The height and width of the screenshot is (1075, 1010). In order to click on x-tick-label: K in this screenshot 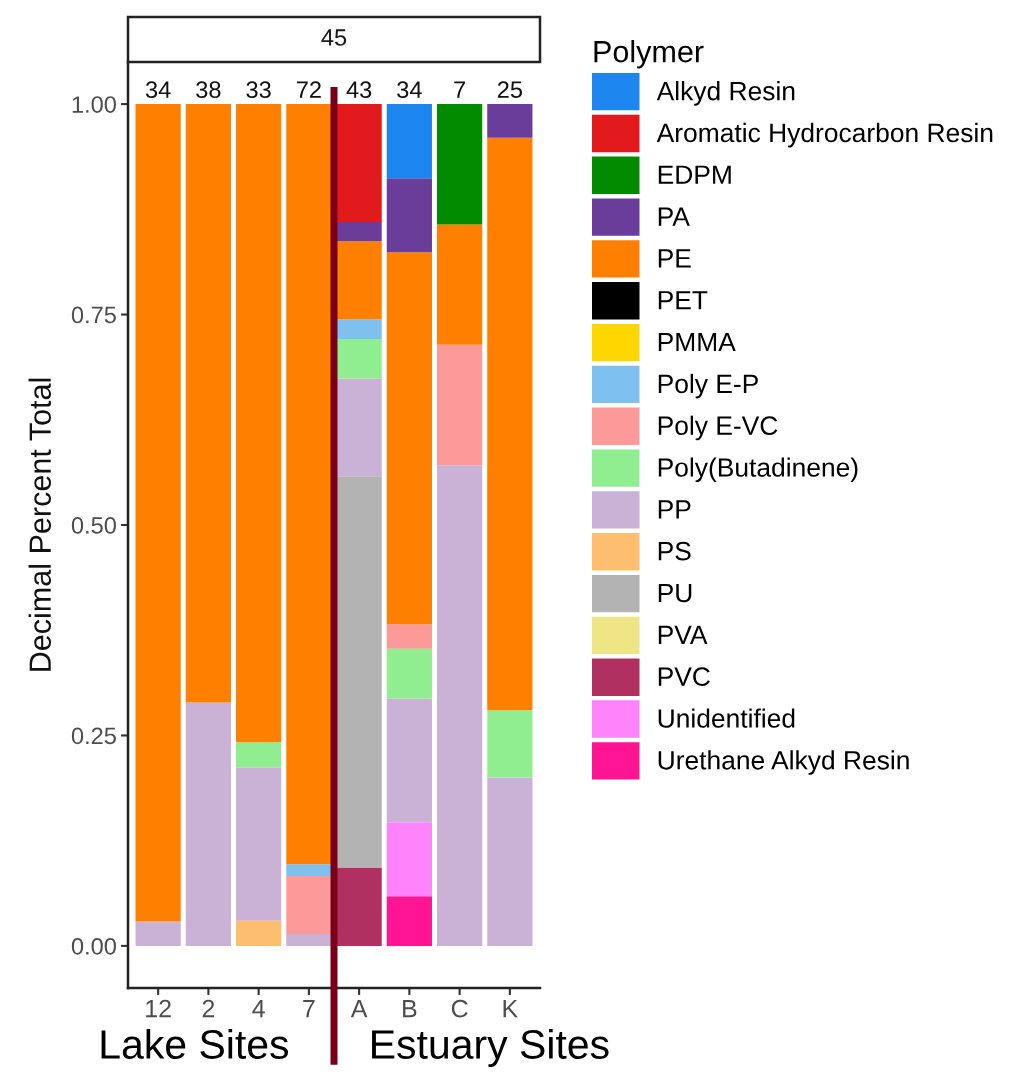, I will do `click(510, 1009)`.